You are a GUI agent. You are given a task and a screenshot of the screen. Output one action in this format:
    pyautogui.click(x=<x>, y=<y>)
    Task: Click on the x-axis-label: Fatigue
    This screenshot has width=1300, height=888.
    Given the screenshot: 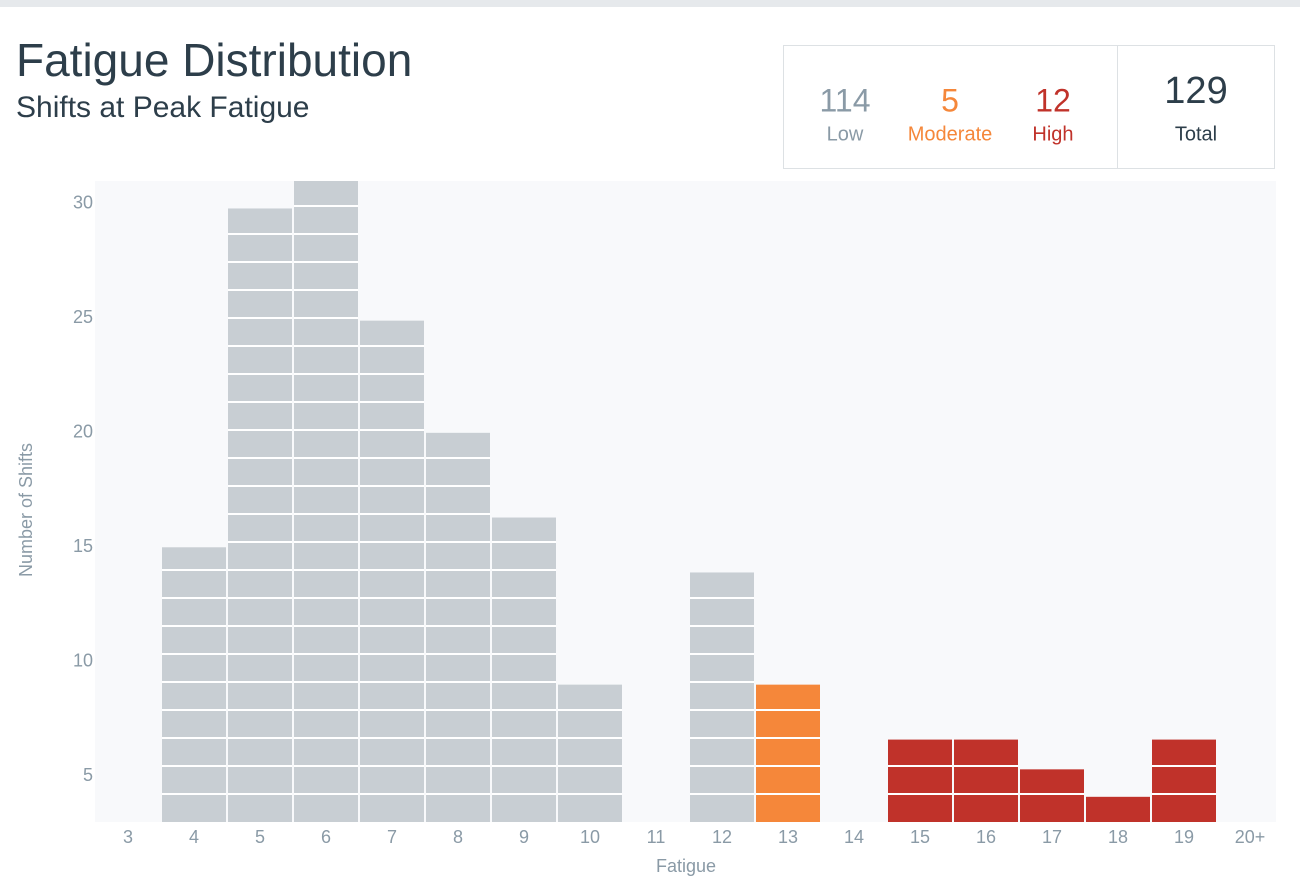 What is the action you would take?
    pyautogui.click(x=686, y=866)
    